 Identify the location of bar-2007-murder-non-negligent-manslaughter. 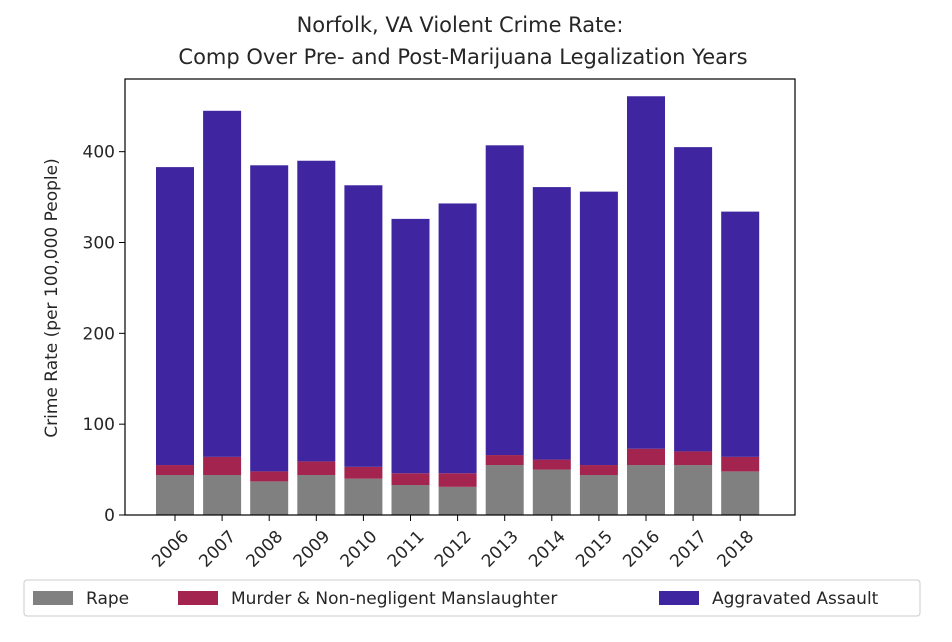
(222, 466).